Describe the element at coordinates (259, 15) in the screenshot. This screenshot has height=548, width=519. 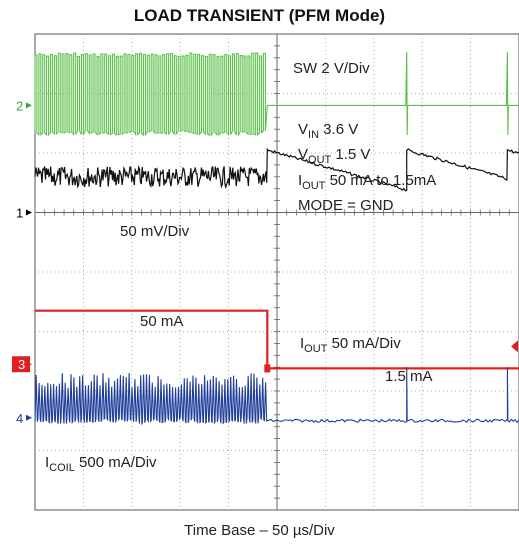
I see `chart-title: LOAD TRANSIENT (PFM Mode)` at that location.